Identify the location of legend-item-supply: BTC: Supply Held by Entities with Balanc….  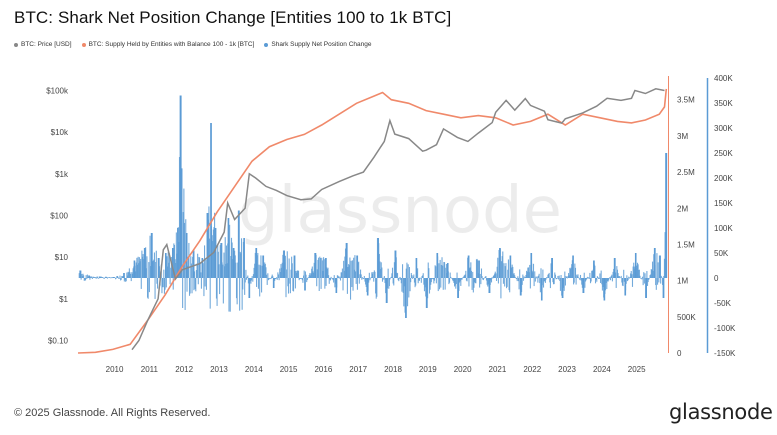
(168, 44).